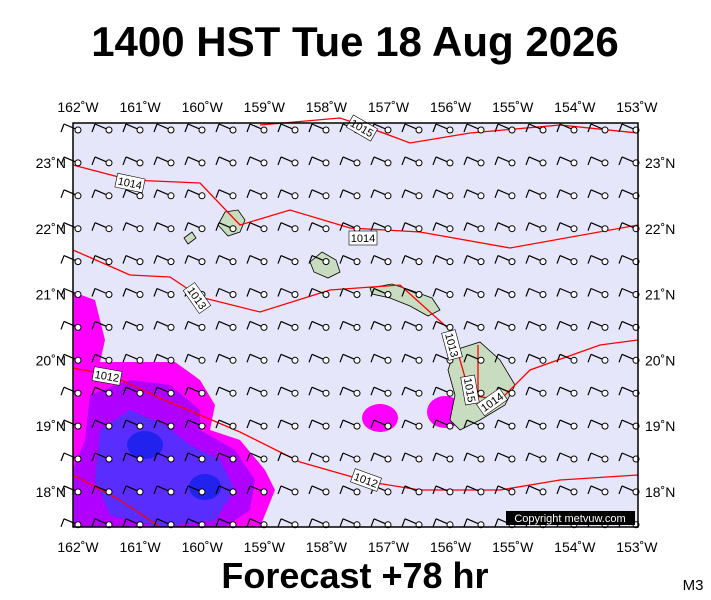 The image size is (711, 600). I want to click on lon-label-bottom: 153˚W, so click(637, 547).